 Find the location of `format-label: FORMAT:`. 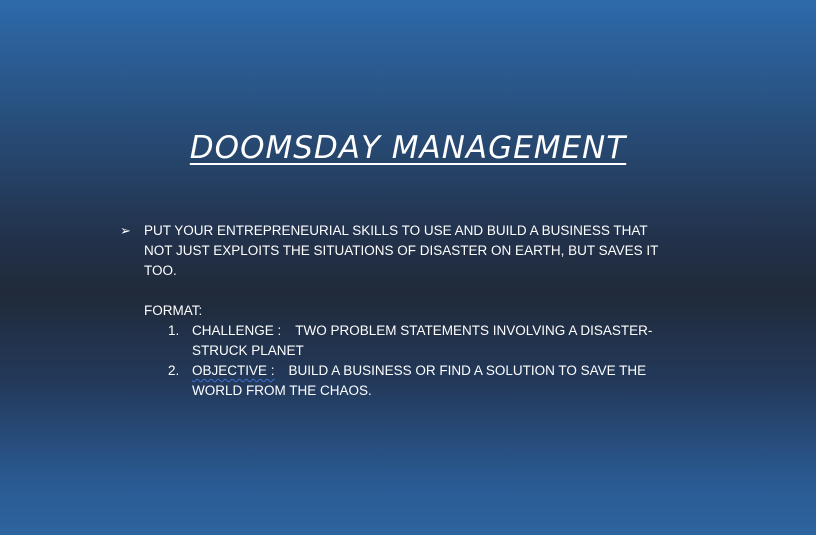

format-label: FORMAT: is located at coordinates (173, 310).